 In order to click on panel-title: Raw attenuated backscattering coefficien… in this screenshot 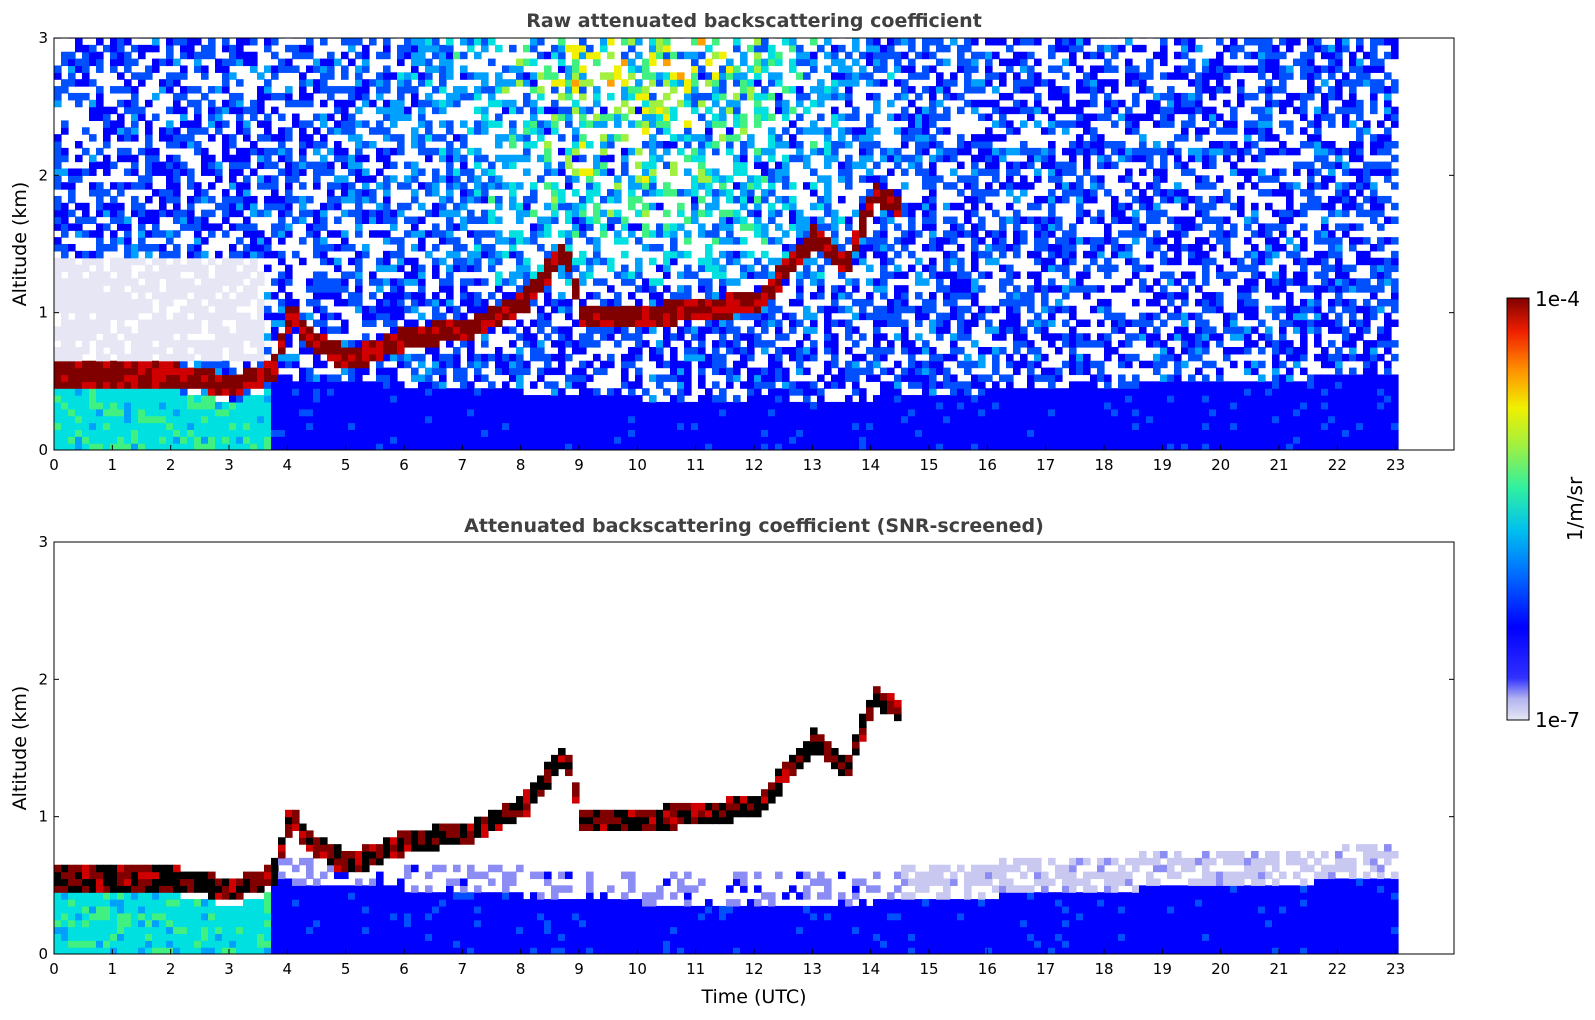, I will do `click(754, 21)`.